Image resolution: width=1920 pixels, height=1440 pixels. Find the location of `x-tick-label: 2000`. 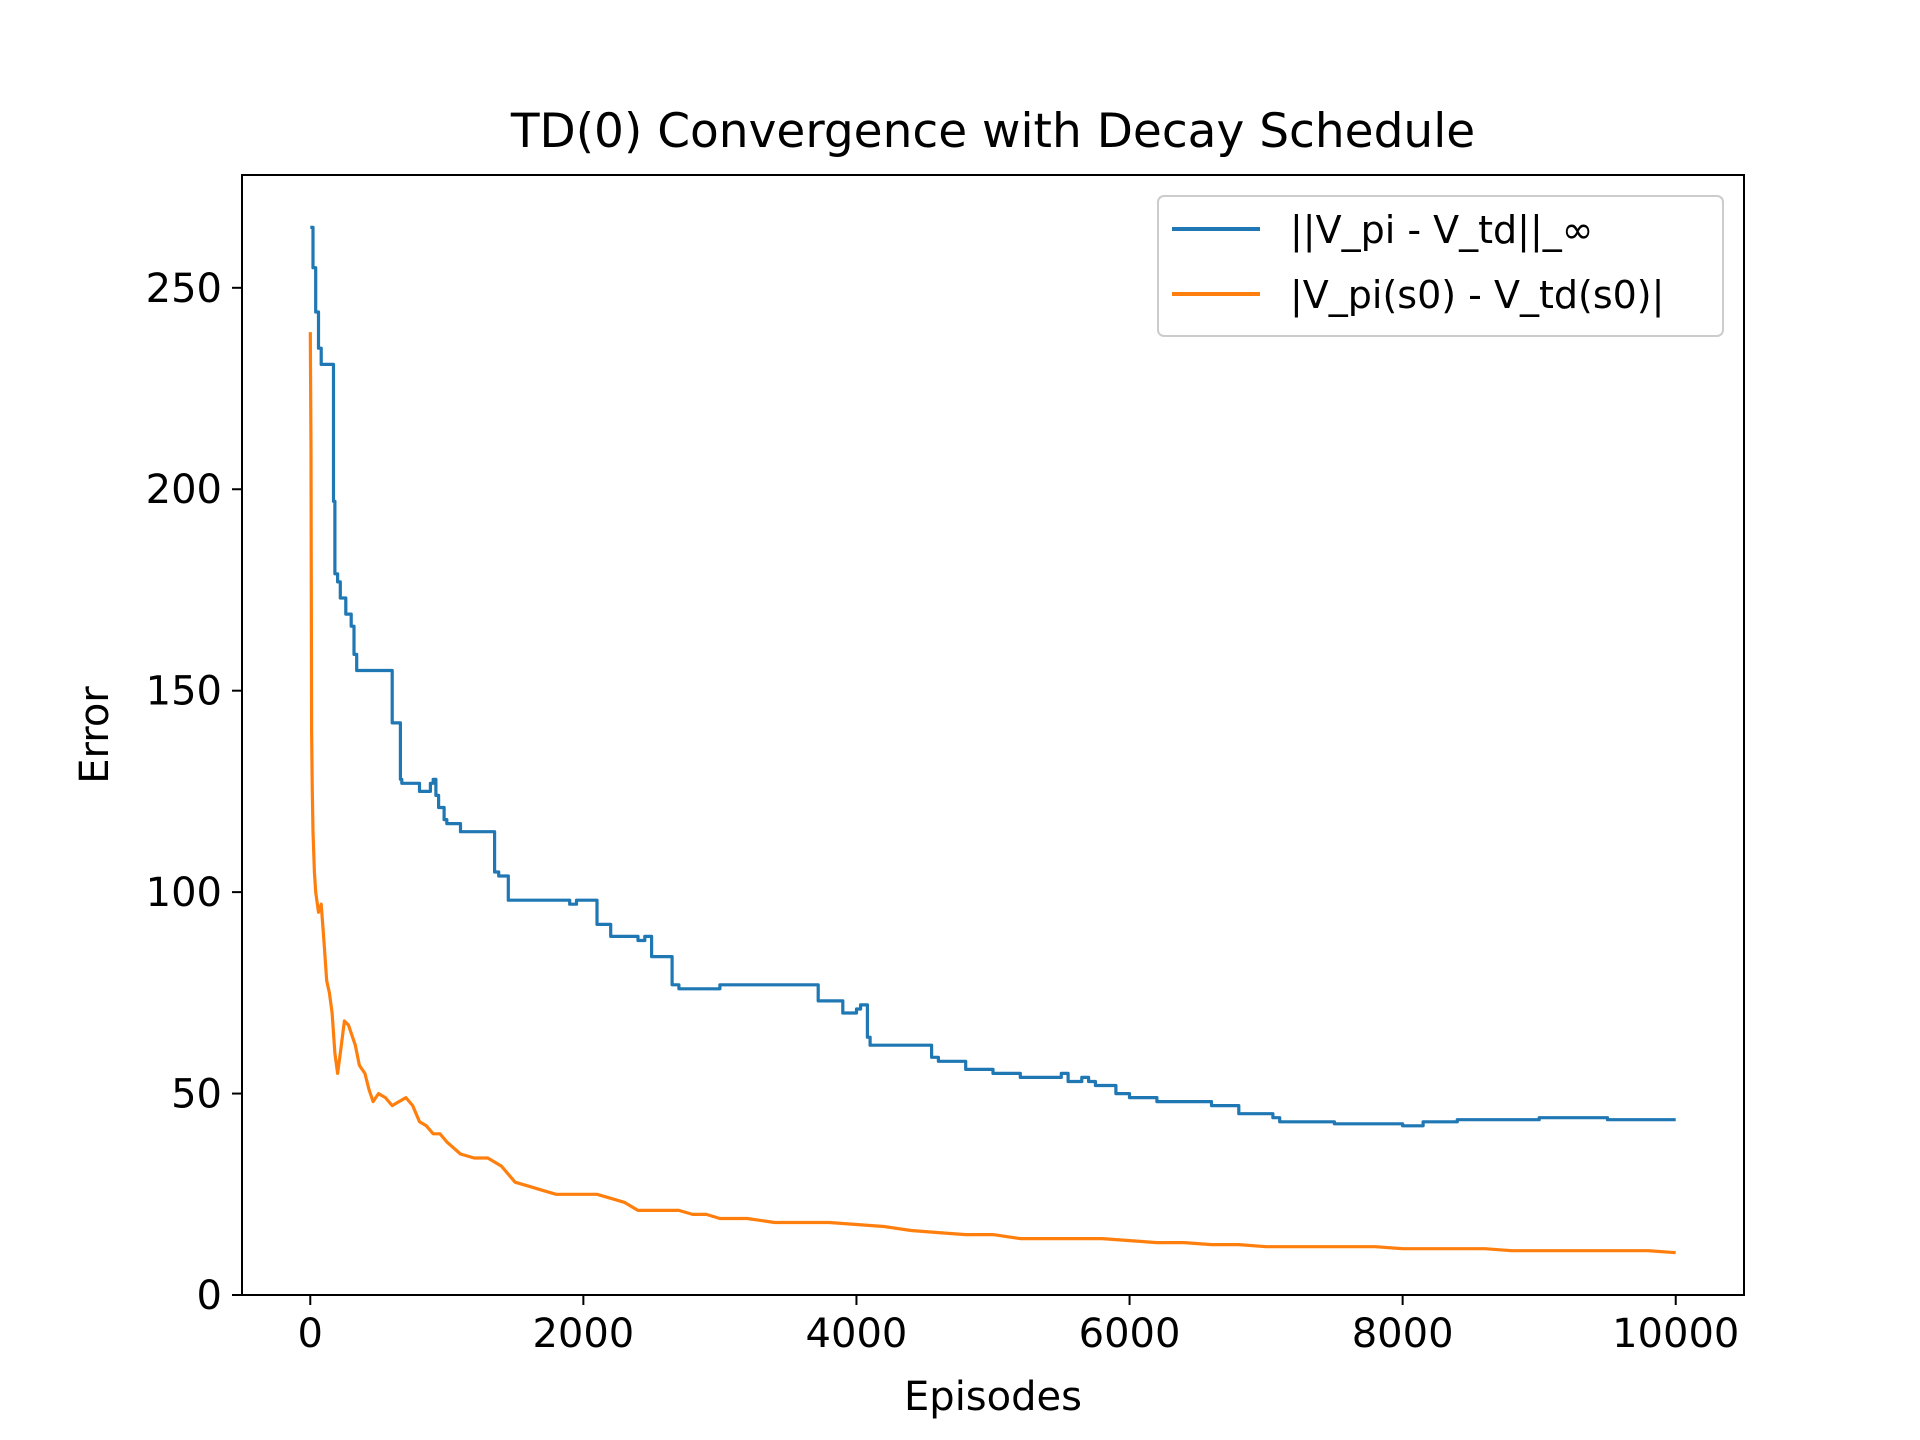

x-tick-label: 2000 is located at coordinates (583, 1334).